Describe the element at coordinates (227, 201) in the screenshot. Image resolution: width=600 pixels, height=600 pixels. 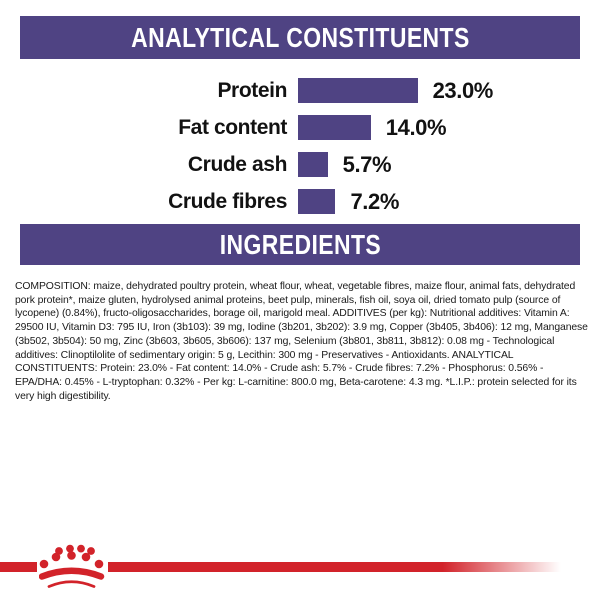
I see `chart-row-label: Crude fibres` at that location.